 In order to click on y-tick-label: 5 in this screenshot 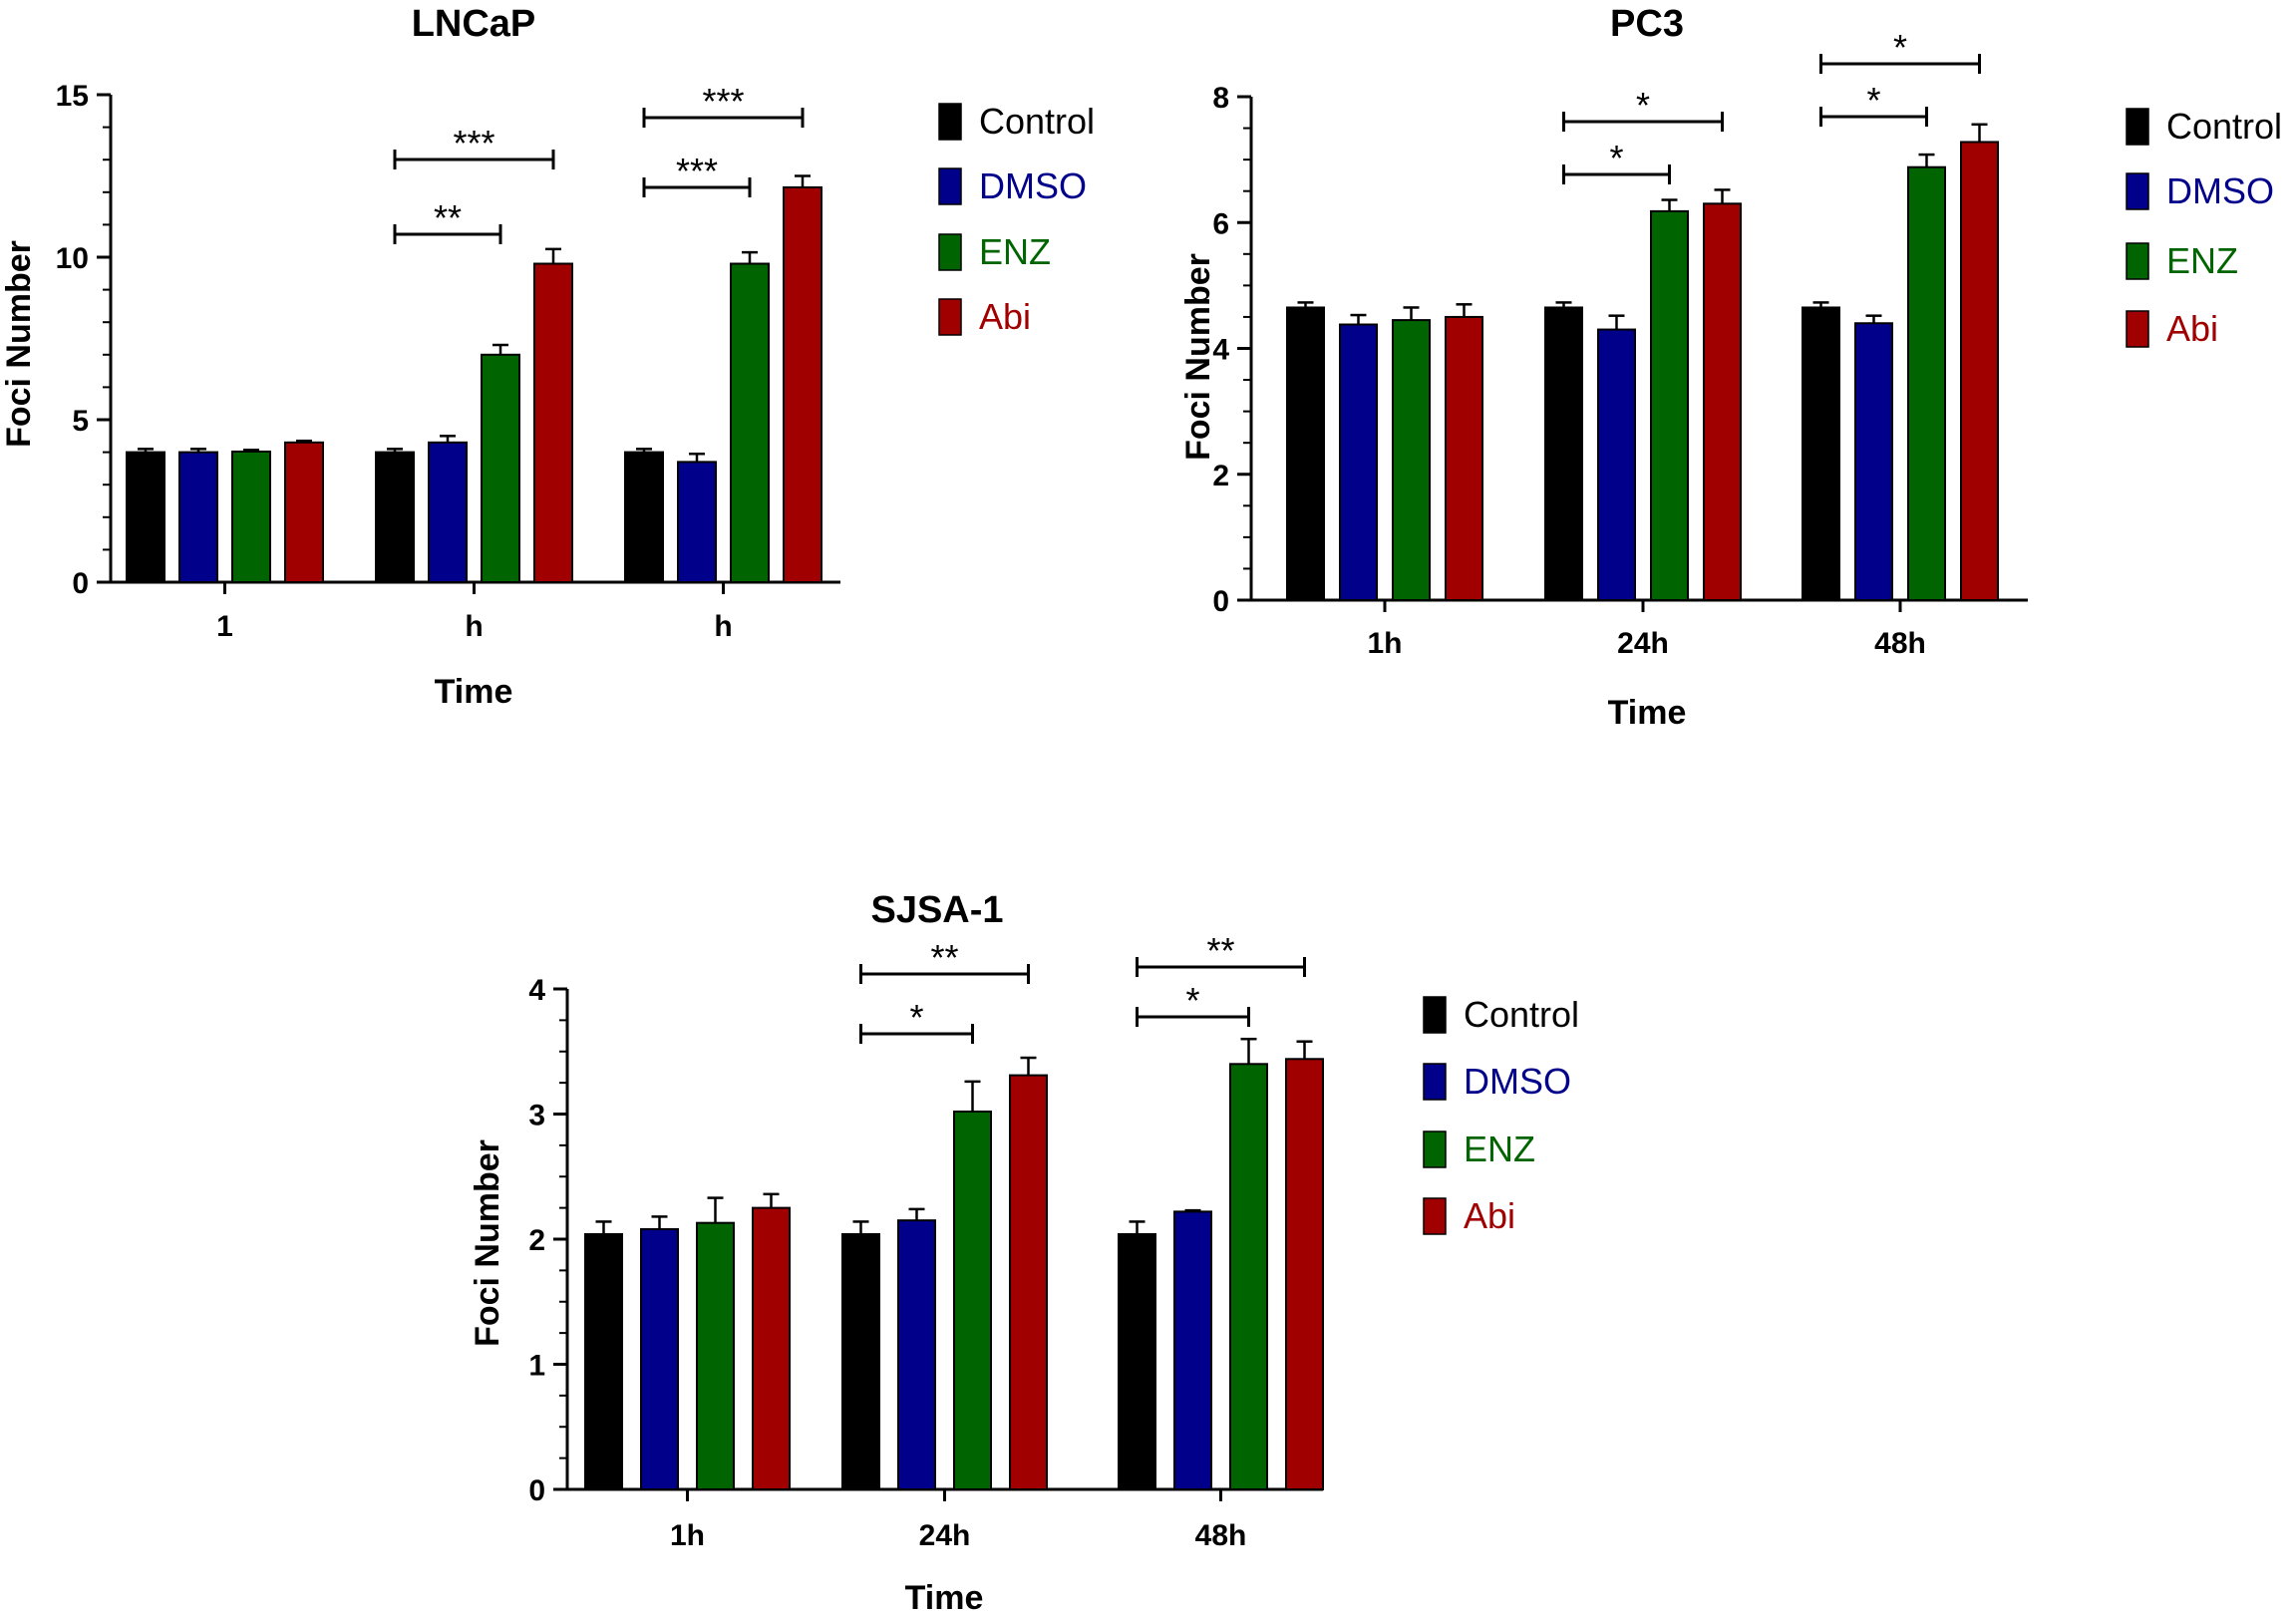, I will do `click(80, 421)`.